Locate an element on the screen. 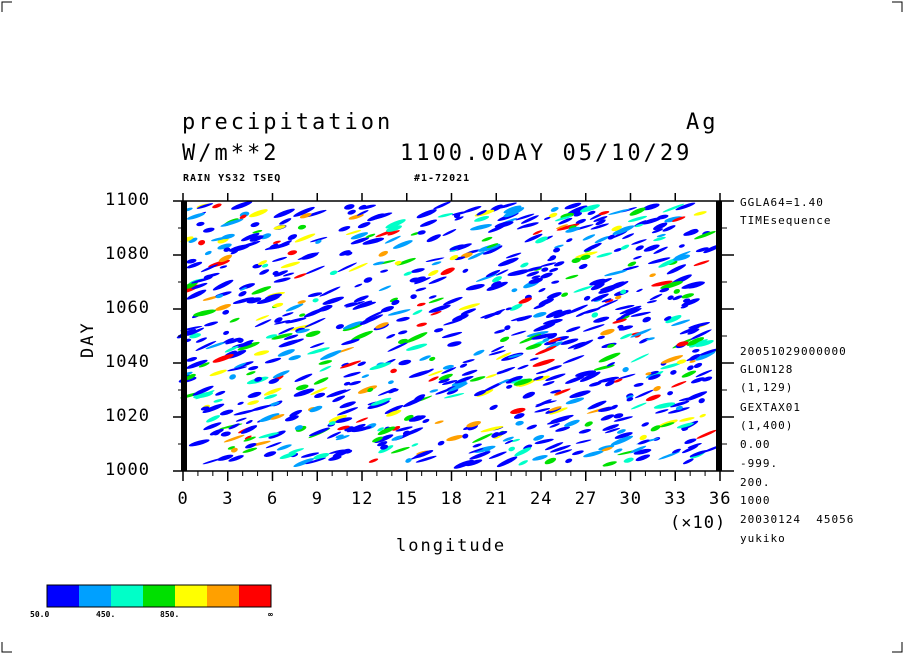  y-tick-label: 1060 is located at coordinates (127, 308).